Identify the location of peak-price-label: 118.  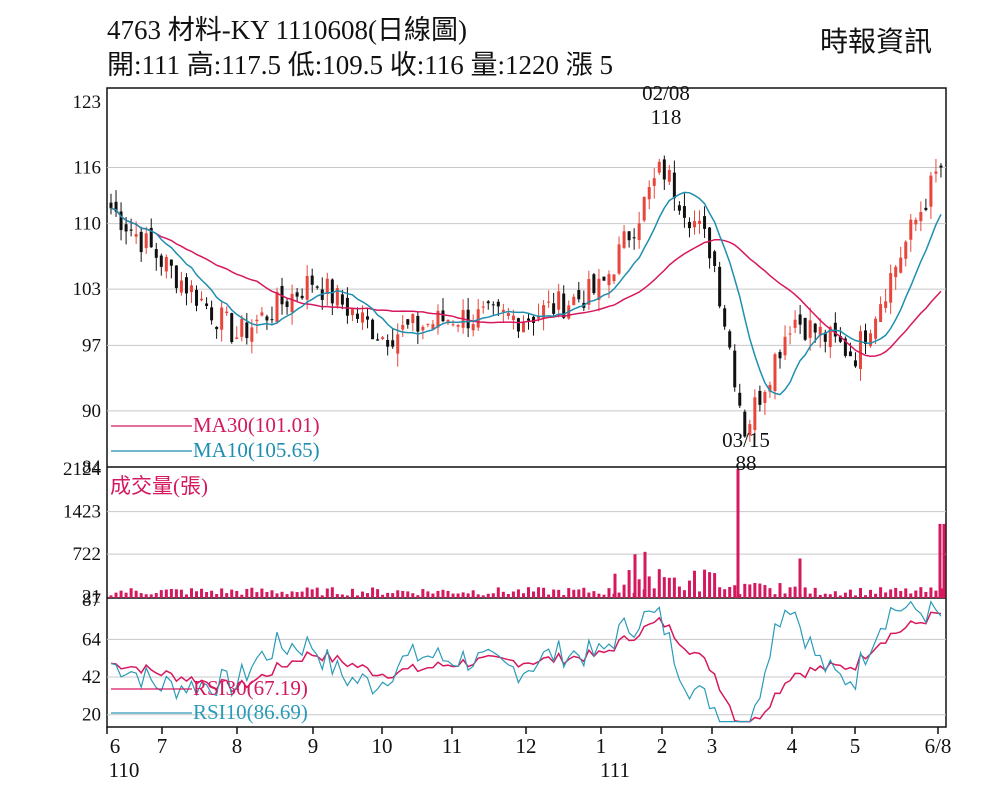
(666, 117).